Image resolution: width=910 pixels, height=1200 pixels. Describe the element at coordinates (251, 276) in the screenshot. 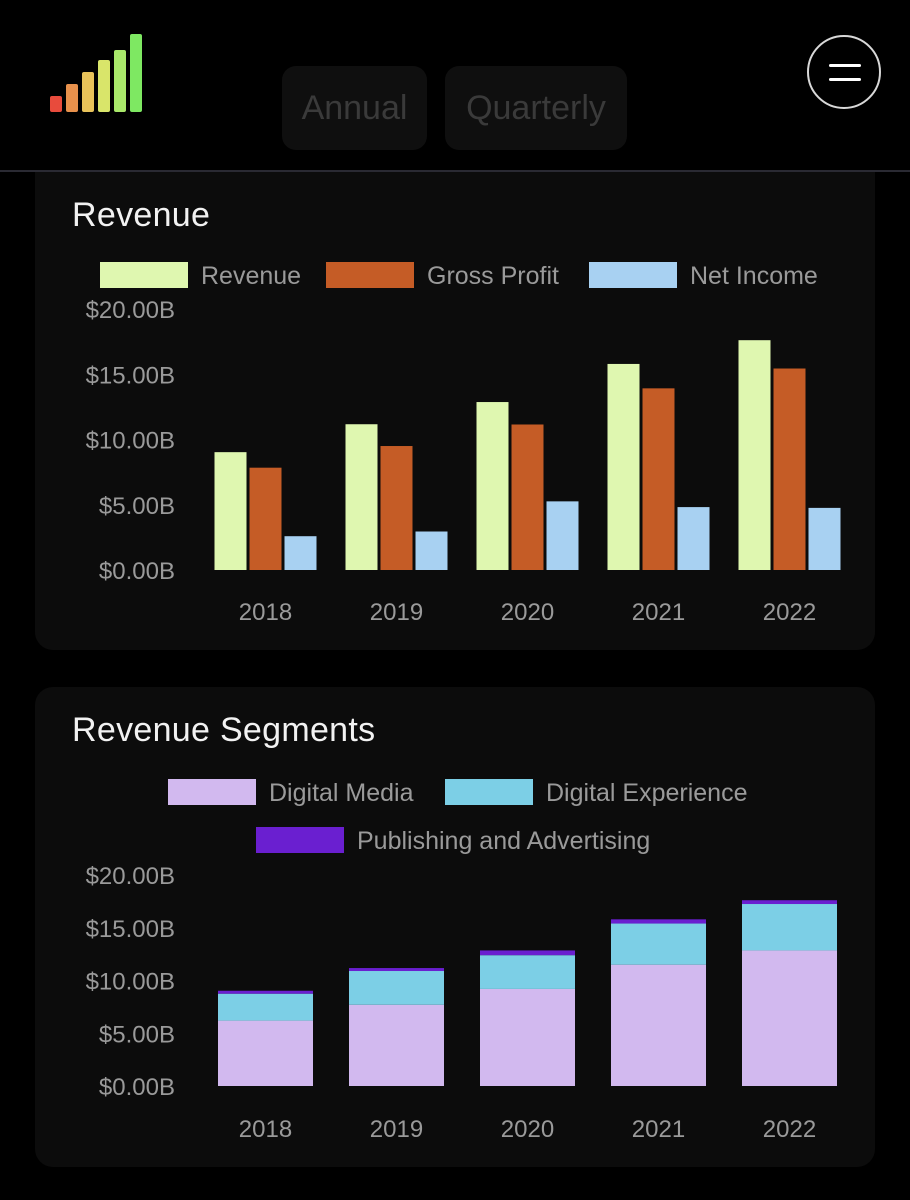

I see `legend-label: Revenue` at that location.